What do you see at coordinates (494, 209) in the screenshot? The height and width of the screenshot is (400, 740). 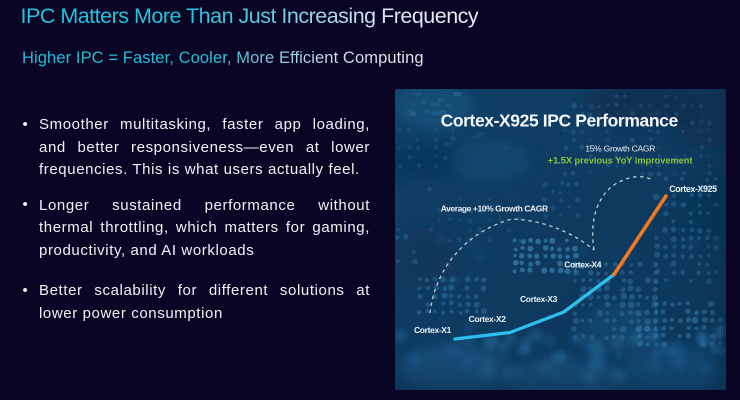 I see `svg-text: Average +10% Growth CAGR` at bounding box center [494, 209].